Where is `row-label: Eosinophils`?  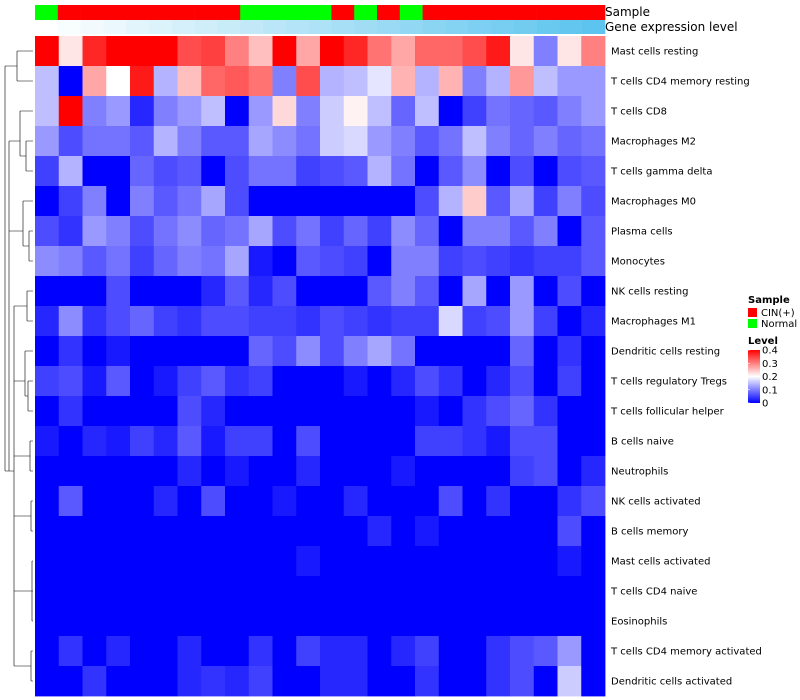 row-label: Eosinophils is located at coordinates (639, 622).